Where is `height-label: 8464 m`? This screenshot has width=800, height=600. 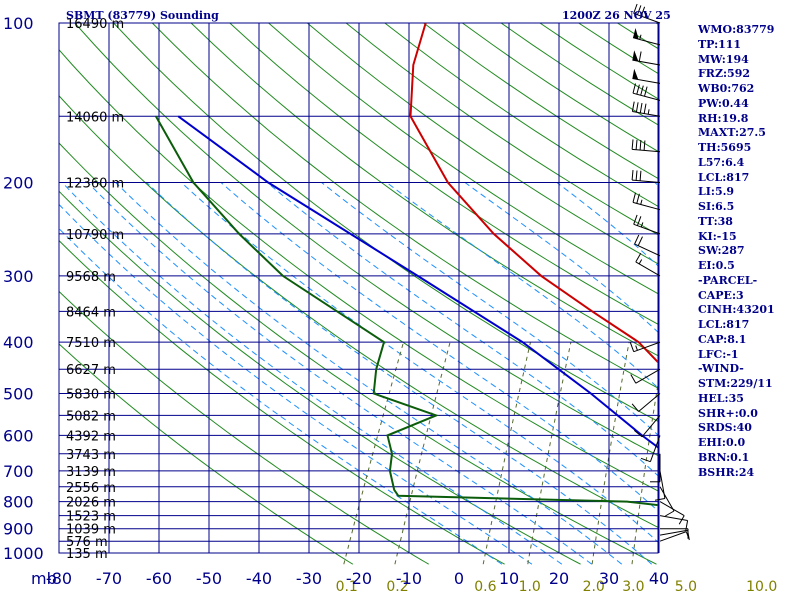 height-label: 8464 m is located at coordinates (91, 312).